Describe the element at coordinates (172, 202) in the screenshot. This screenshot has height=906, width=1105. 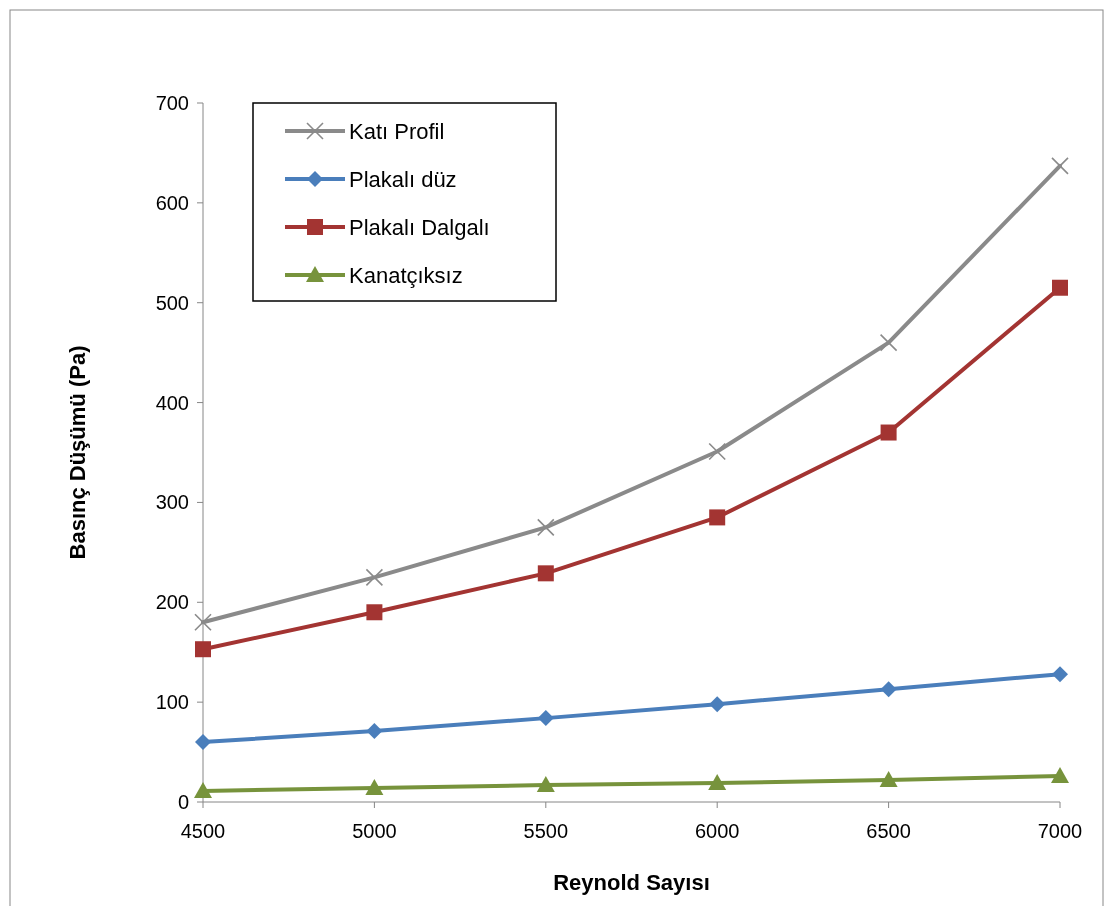
I see `y-tick-label: 600` at that location.